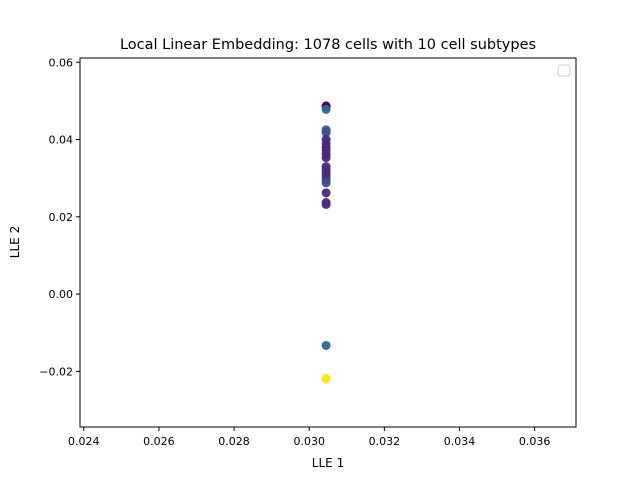 Image resolution: width=640 pixels, height=480 pixels. What do you see at coordinates (385, 441) in the screenshot?
I see `x-tick-label: 0.032` at bounding box center [385, 441].